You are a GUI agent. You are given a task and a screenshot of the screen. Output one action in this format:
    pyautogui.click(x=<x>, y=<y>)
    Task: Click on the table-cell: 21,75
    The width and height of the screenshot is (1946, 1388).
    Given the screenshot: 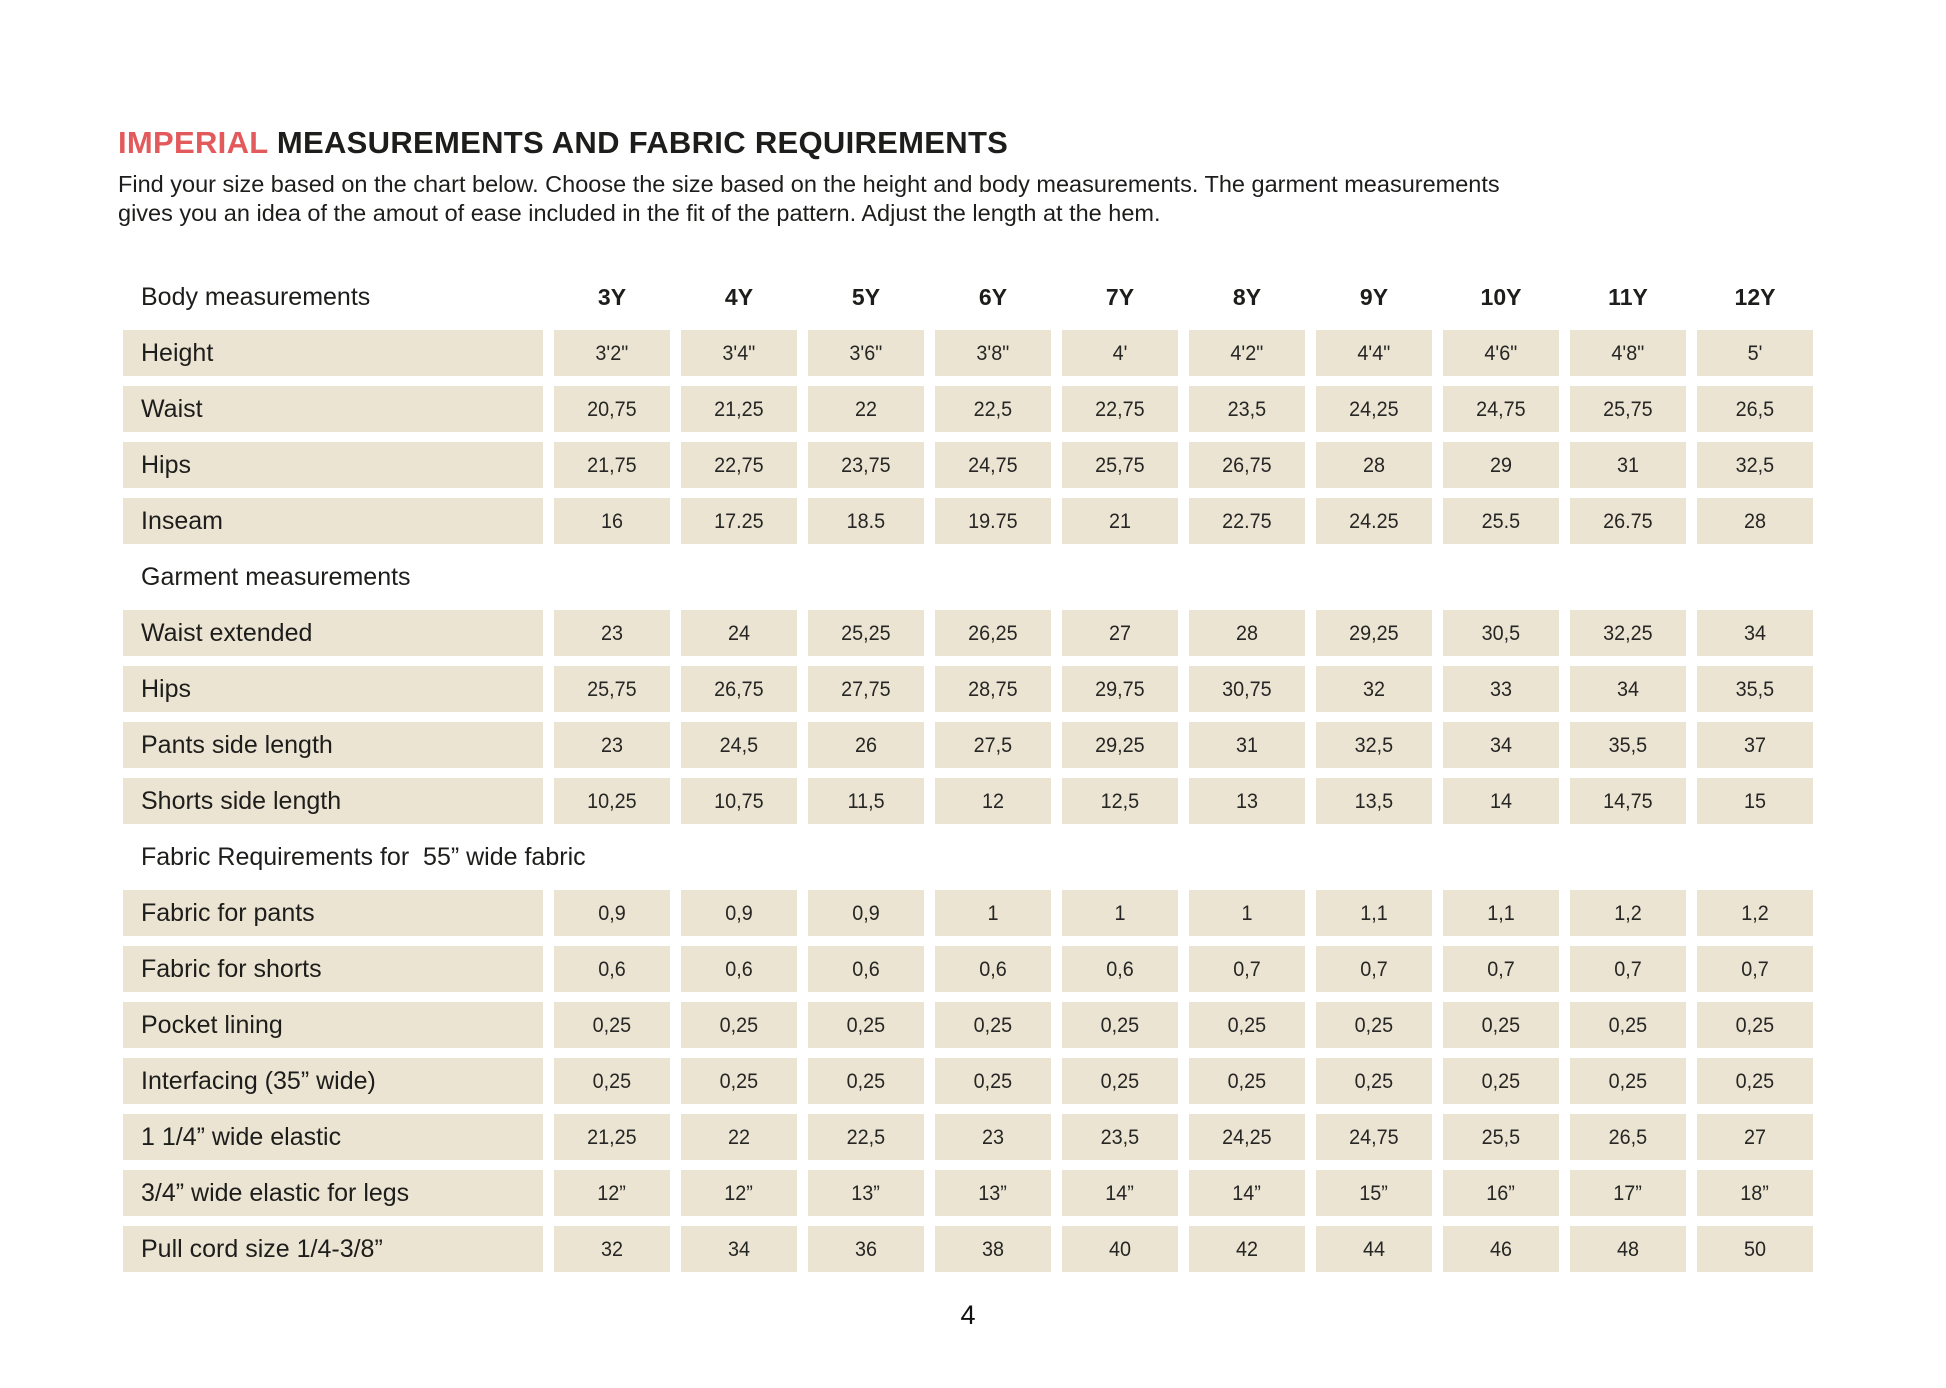 What is the action you would take?
    pyautogui.click(x=612, y=465)
    